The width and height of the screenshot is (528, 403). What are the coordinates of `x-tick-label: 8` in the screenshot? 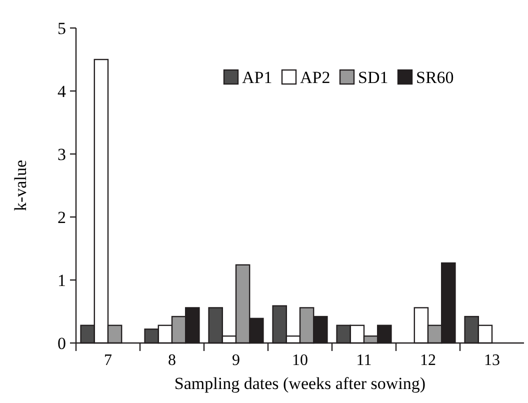 It's located at (172, 360).